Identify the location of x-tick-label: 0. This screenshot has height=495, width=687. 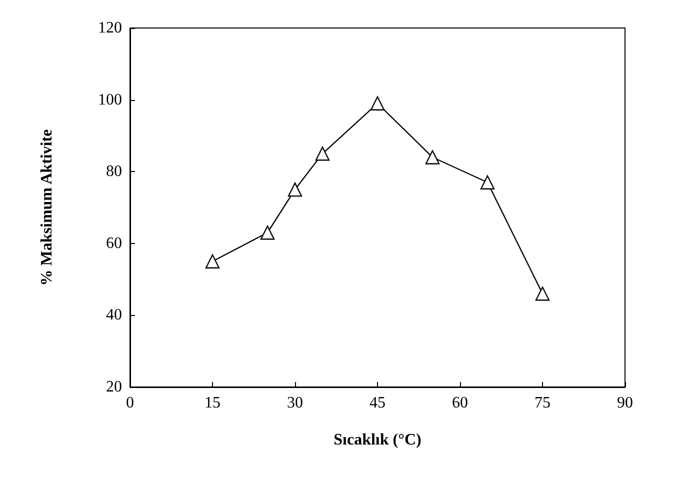
(130, 403).